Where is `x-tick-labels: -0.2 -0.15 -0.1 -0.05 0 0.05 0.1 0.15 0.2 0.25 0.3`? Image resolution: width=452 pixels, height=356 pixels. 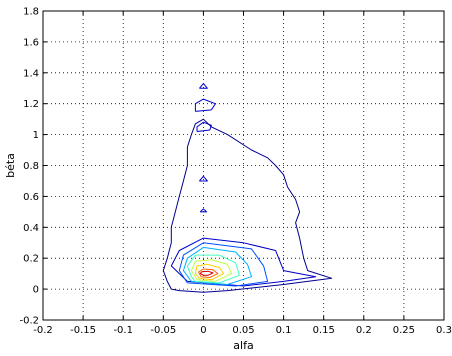 x-tick-labels: -0.2 -0.15 -0.1 -0.05 0 0.05 0.1 0.15 0.2 0.25 0.3 is located at coordinates (242, 330).